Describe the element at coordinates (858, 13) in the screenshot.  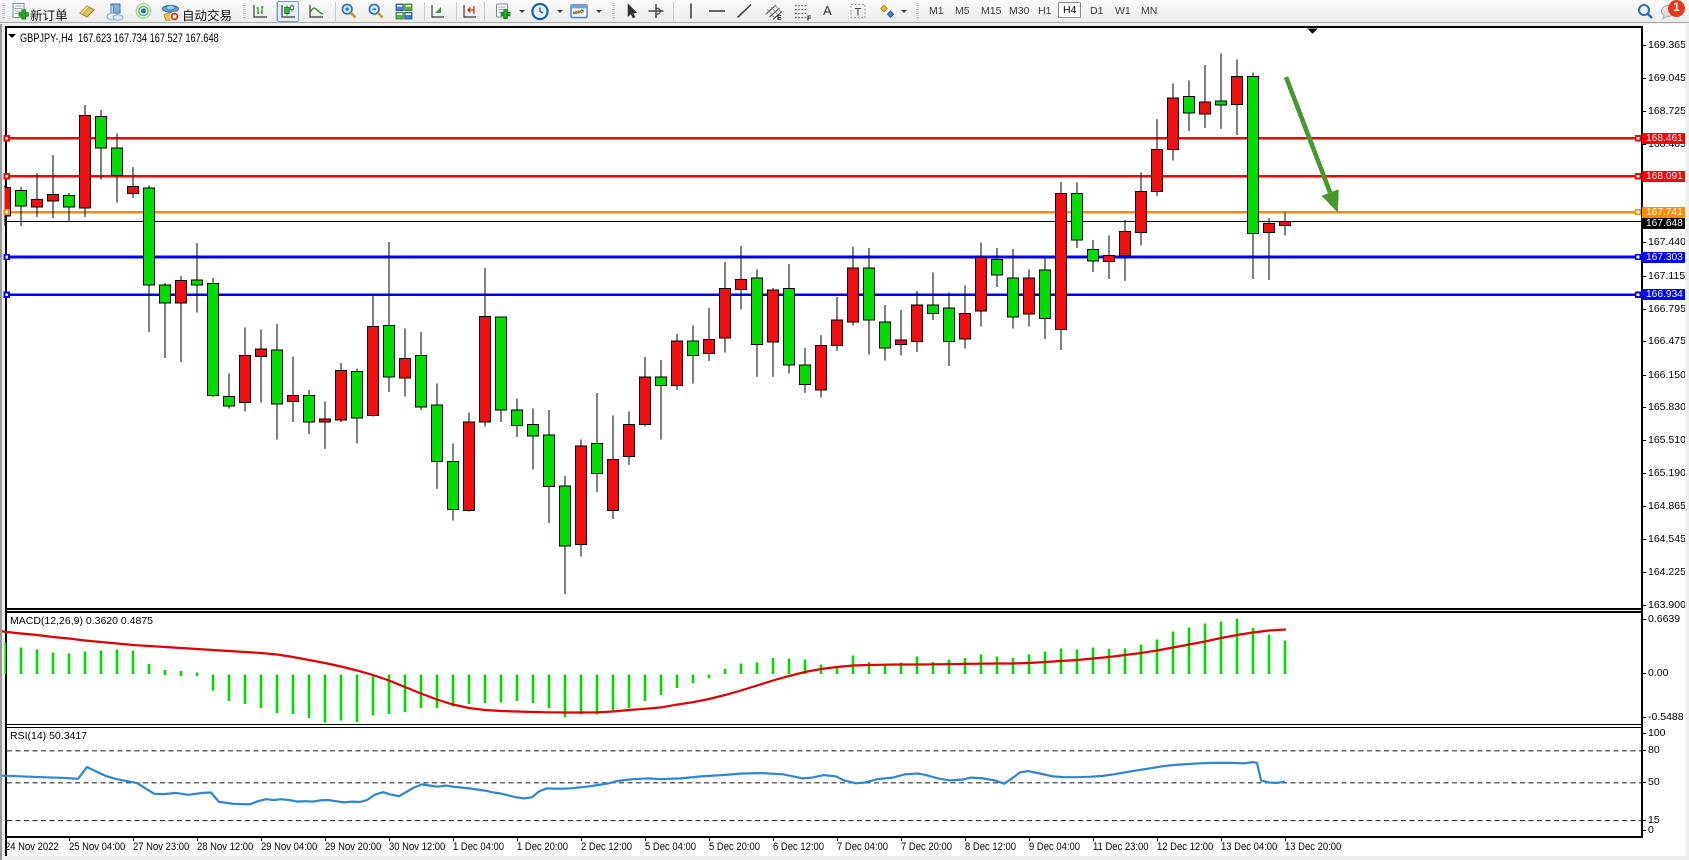
I see `svg-text: T` at that location.